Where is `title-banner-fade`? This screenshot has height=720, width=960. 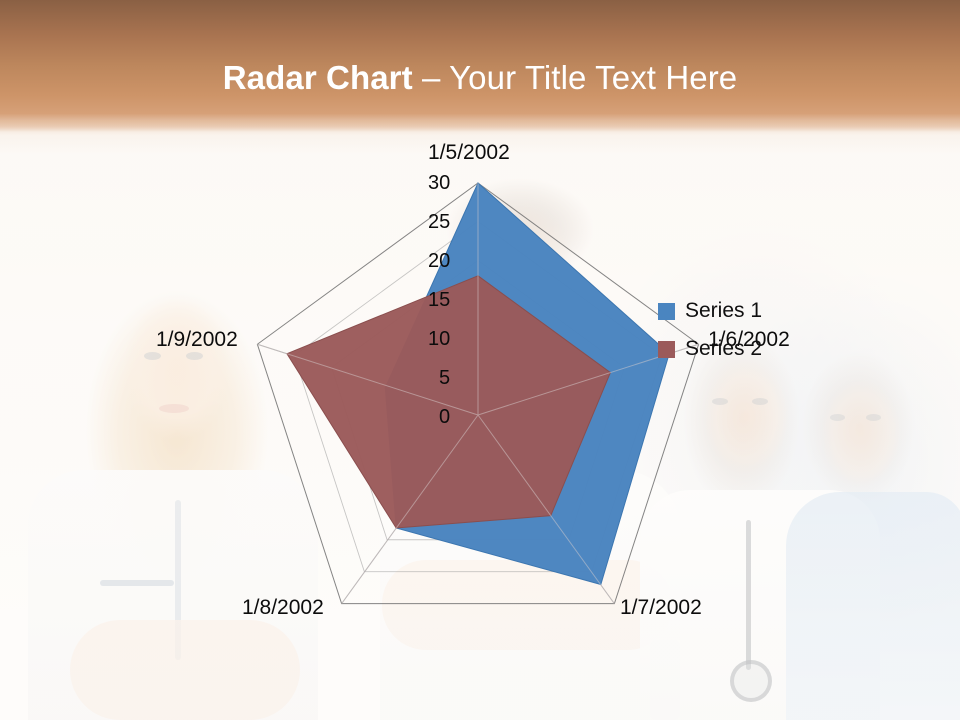 title-banner-fade is located at coordinates (480, 137).